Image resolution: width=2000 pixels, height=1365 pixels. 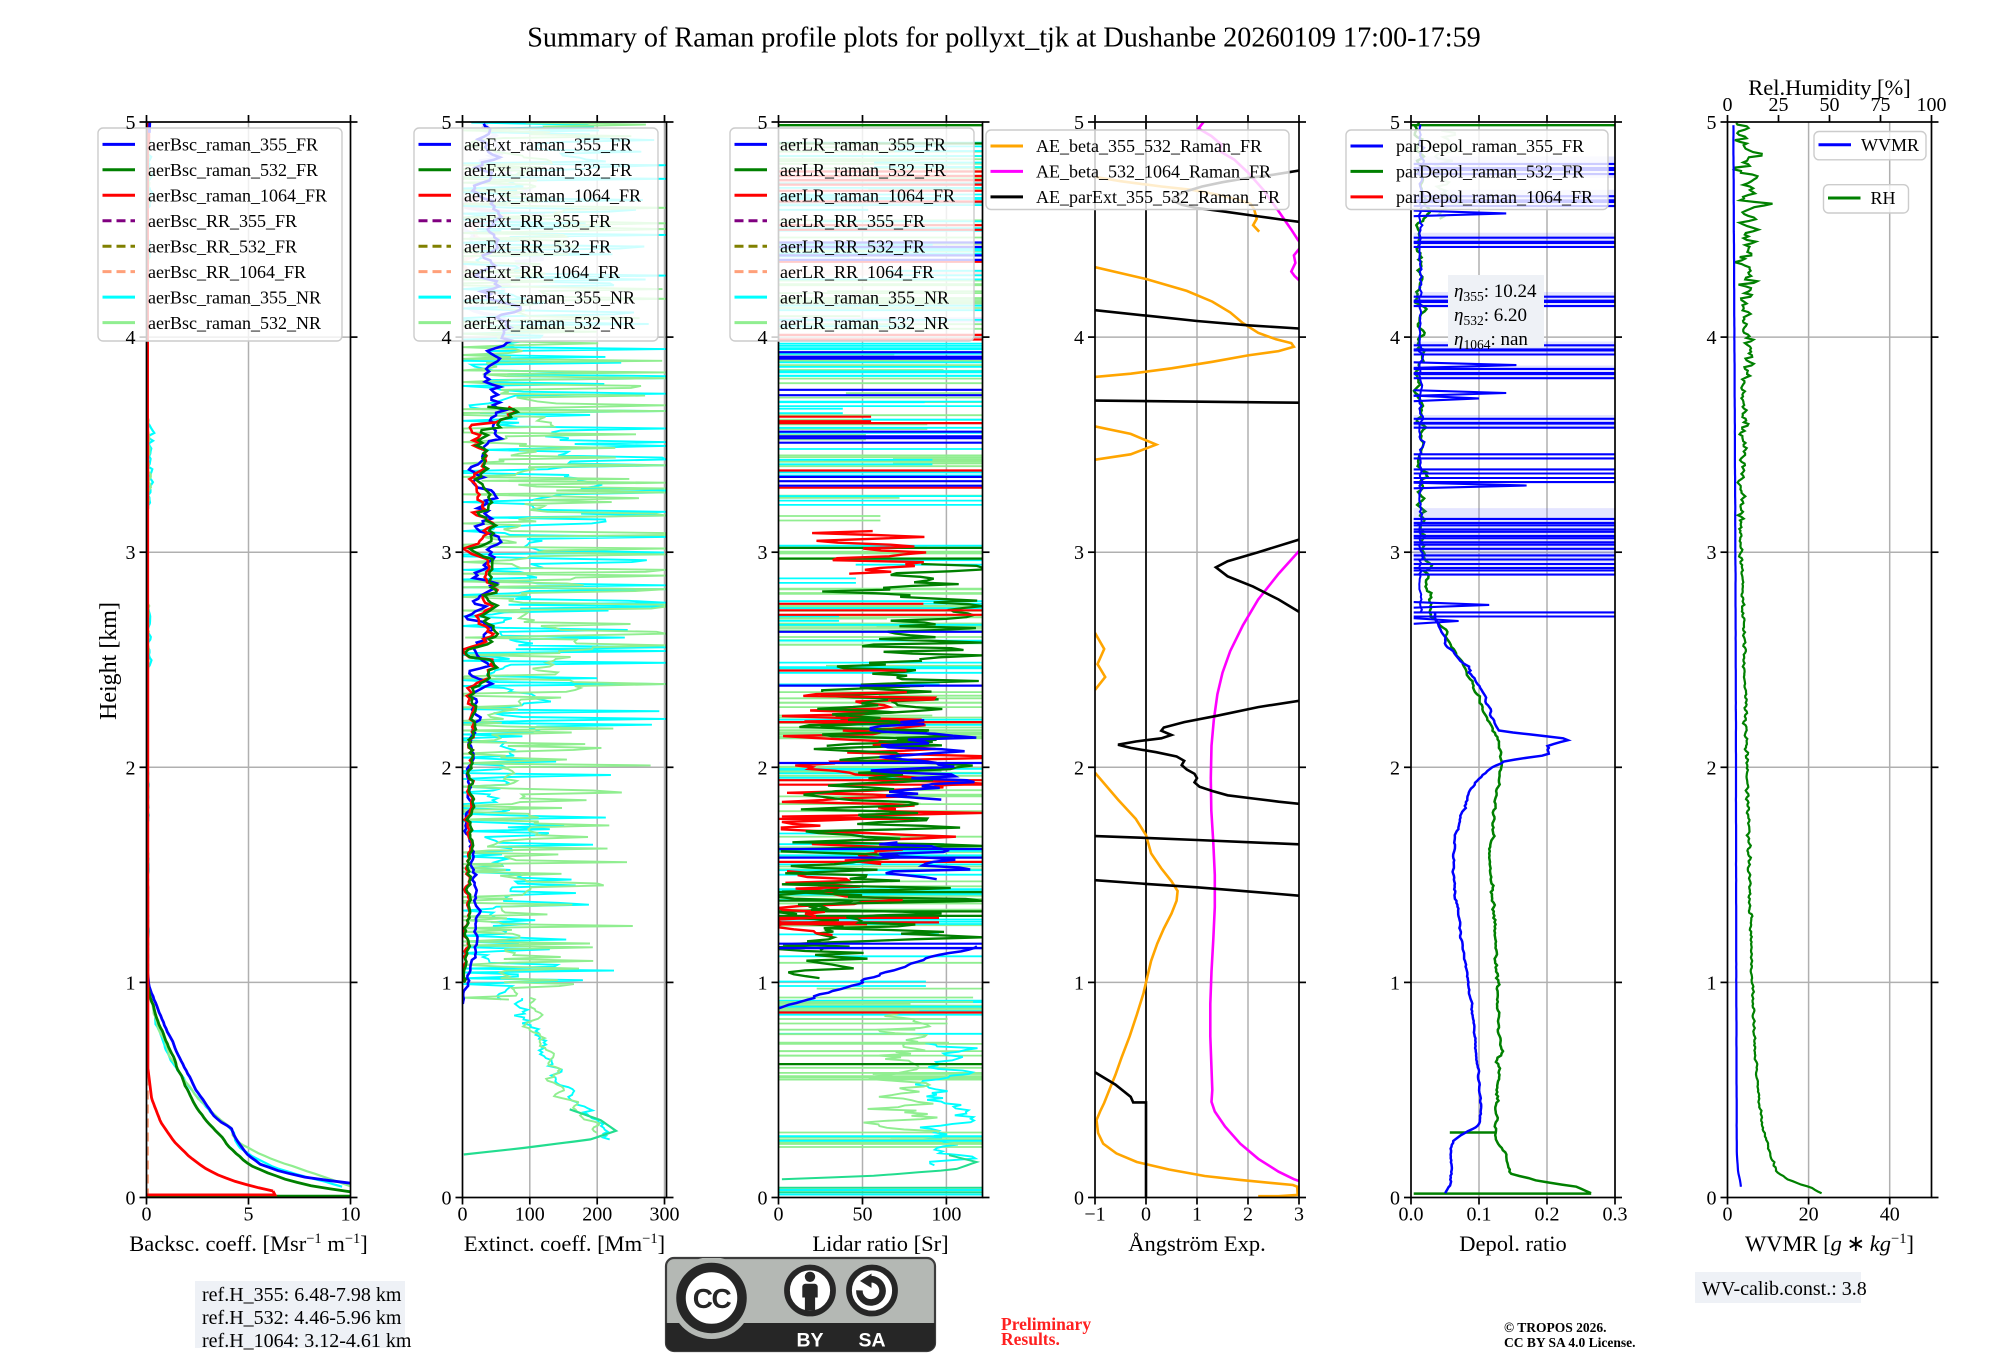 I want to click on svg-text: AE_parExt_355_532_Raman_FR, so click(x=1158, y=197).